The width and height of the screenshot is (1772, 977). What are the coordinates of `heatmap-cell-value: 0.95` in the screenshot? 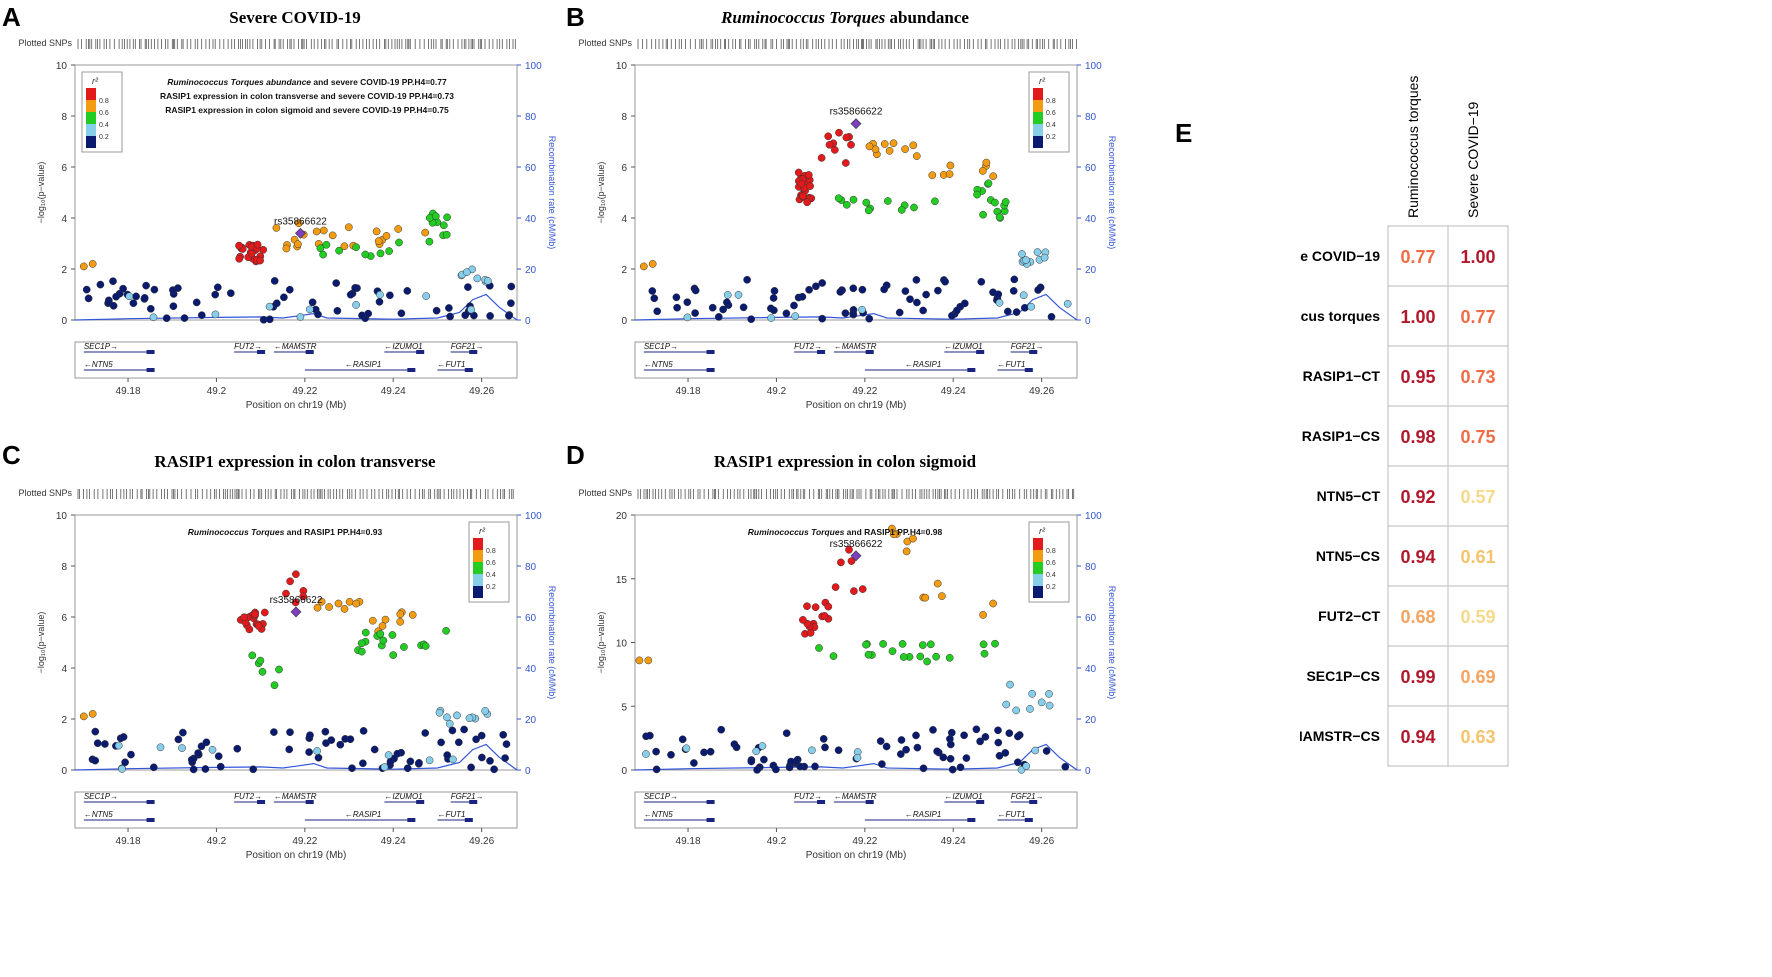 It's located at (1417, 377).